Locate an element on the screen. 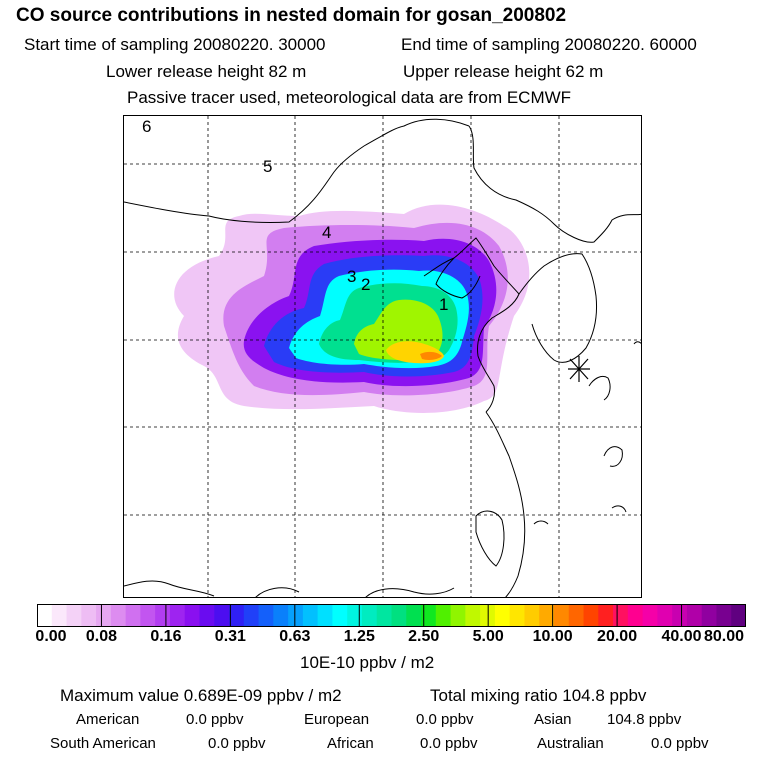 The height and width of the screenshot is (768, 768). colorbar-tick-label: 5.00 is located at coordinates (488, 636).